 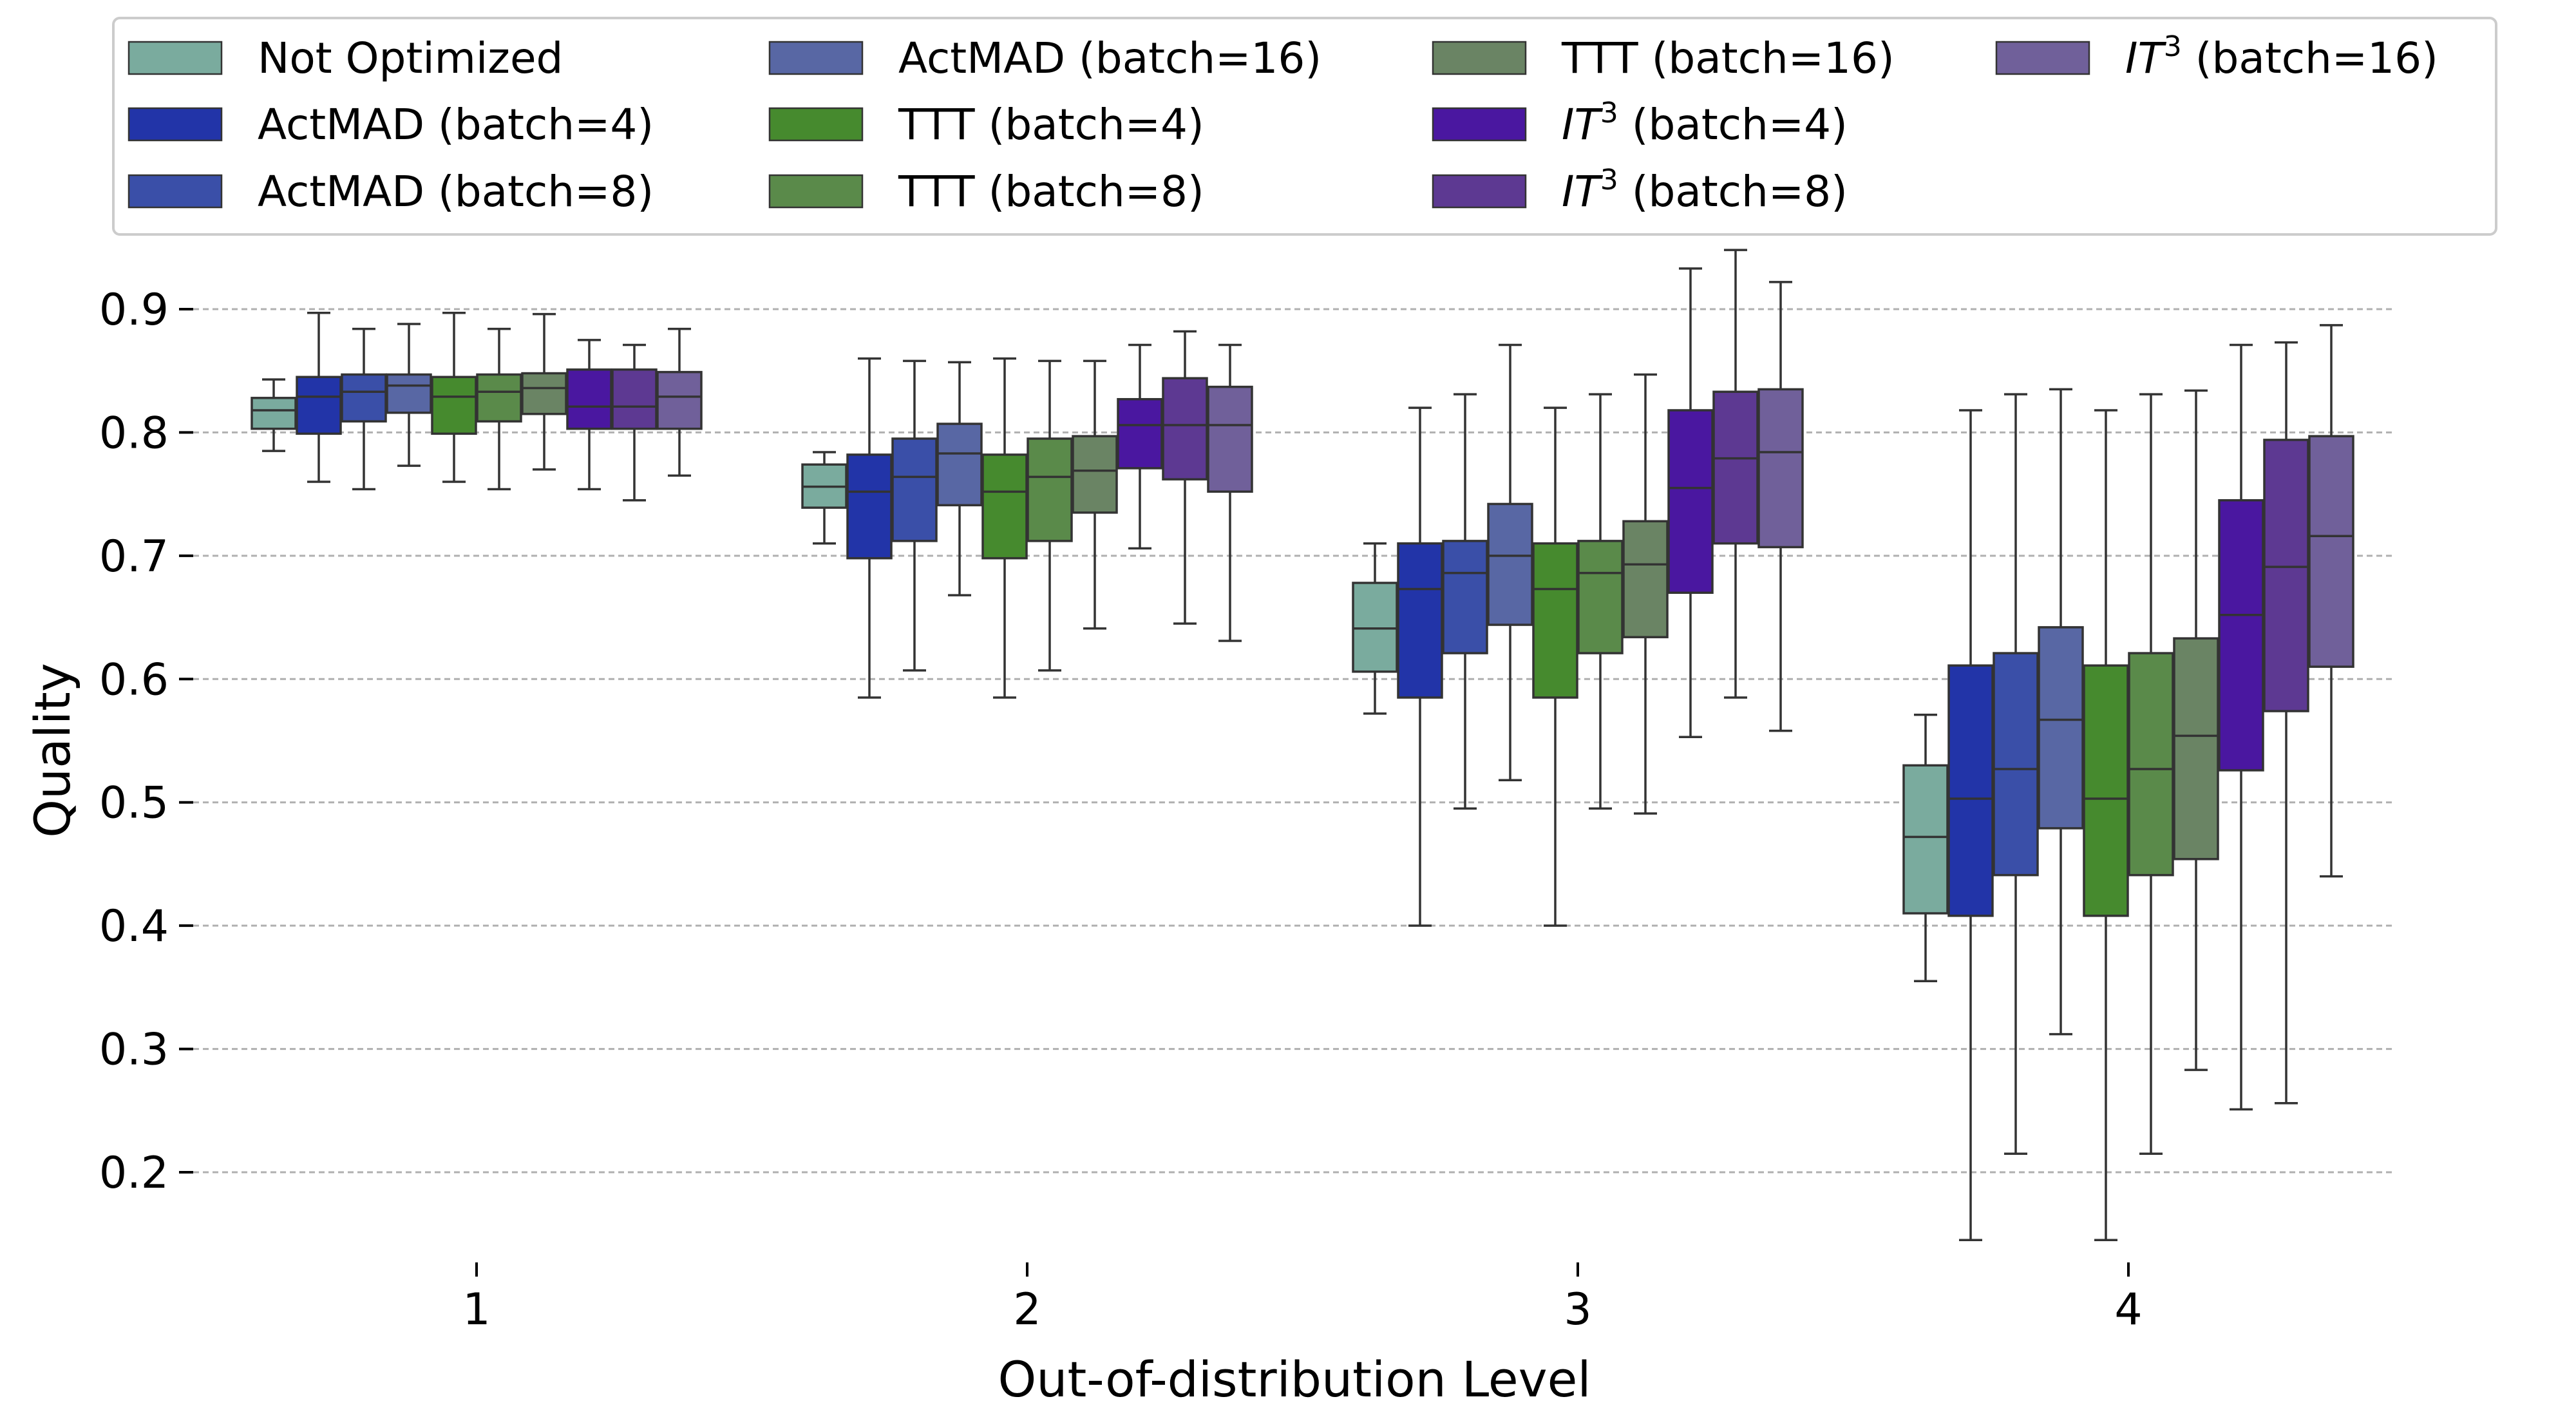 What do you see at coordinates (1578, 1309) in the screenshot?
I see `x-tick-label: 3` at bounding box center [1578, 1309].